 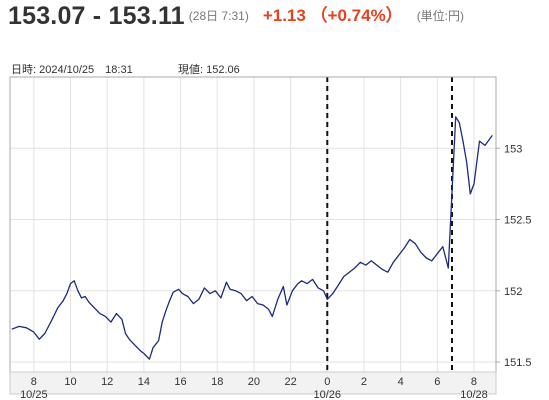 I want to click on x-tick-label: 4, so click(x=401, y=382).